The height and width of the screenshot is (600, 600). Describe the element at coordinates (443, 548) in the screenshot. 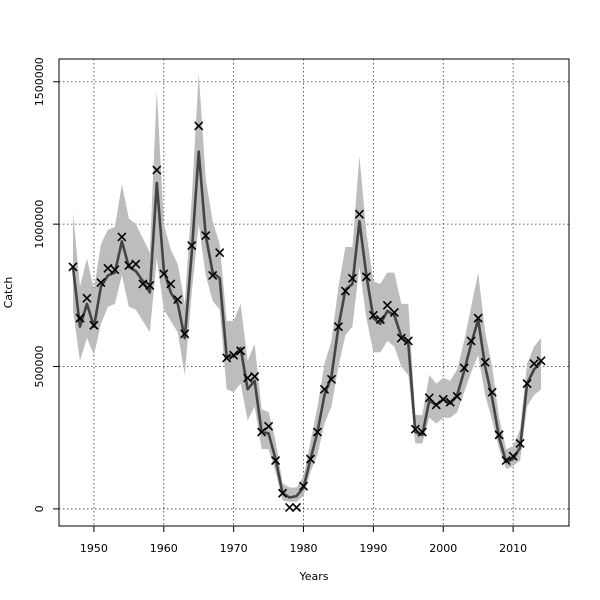

I see `x-tick-label: 2000` at that location.